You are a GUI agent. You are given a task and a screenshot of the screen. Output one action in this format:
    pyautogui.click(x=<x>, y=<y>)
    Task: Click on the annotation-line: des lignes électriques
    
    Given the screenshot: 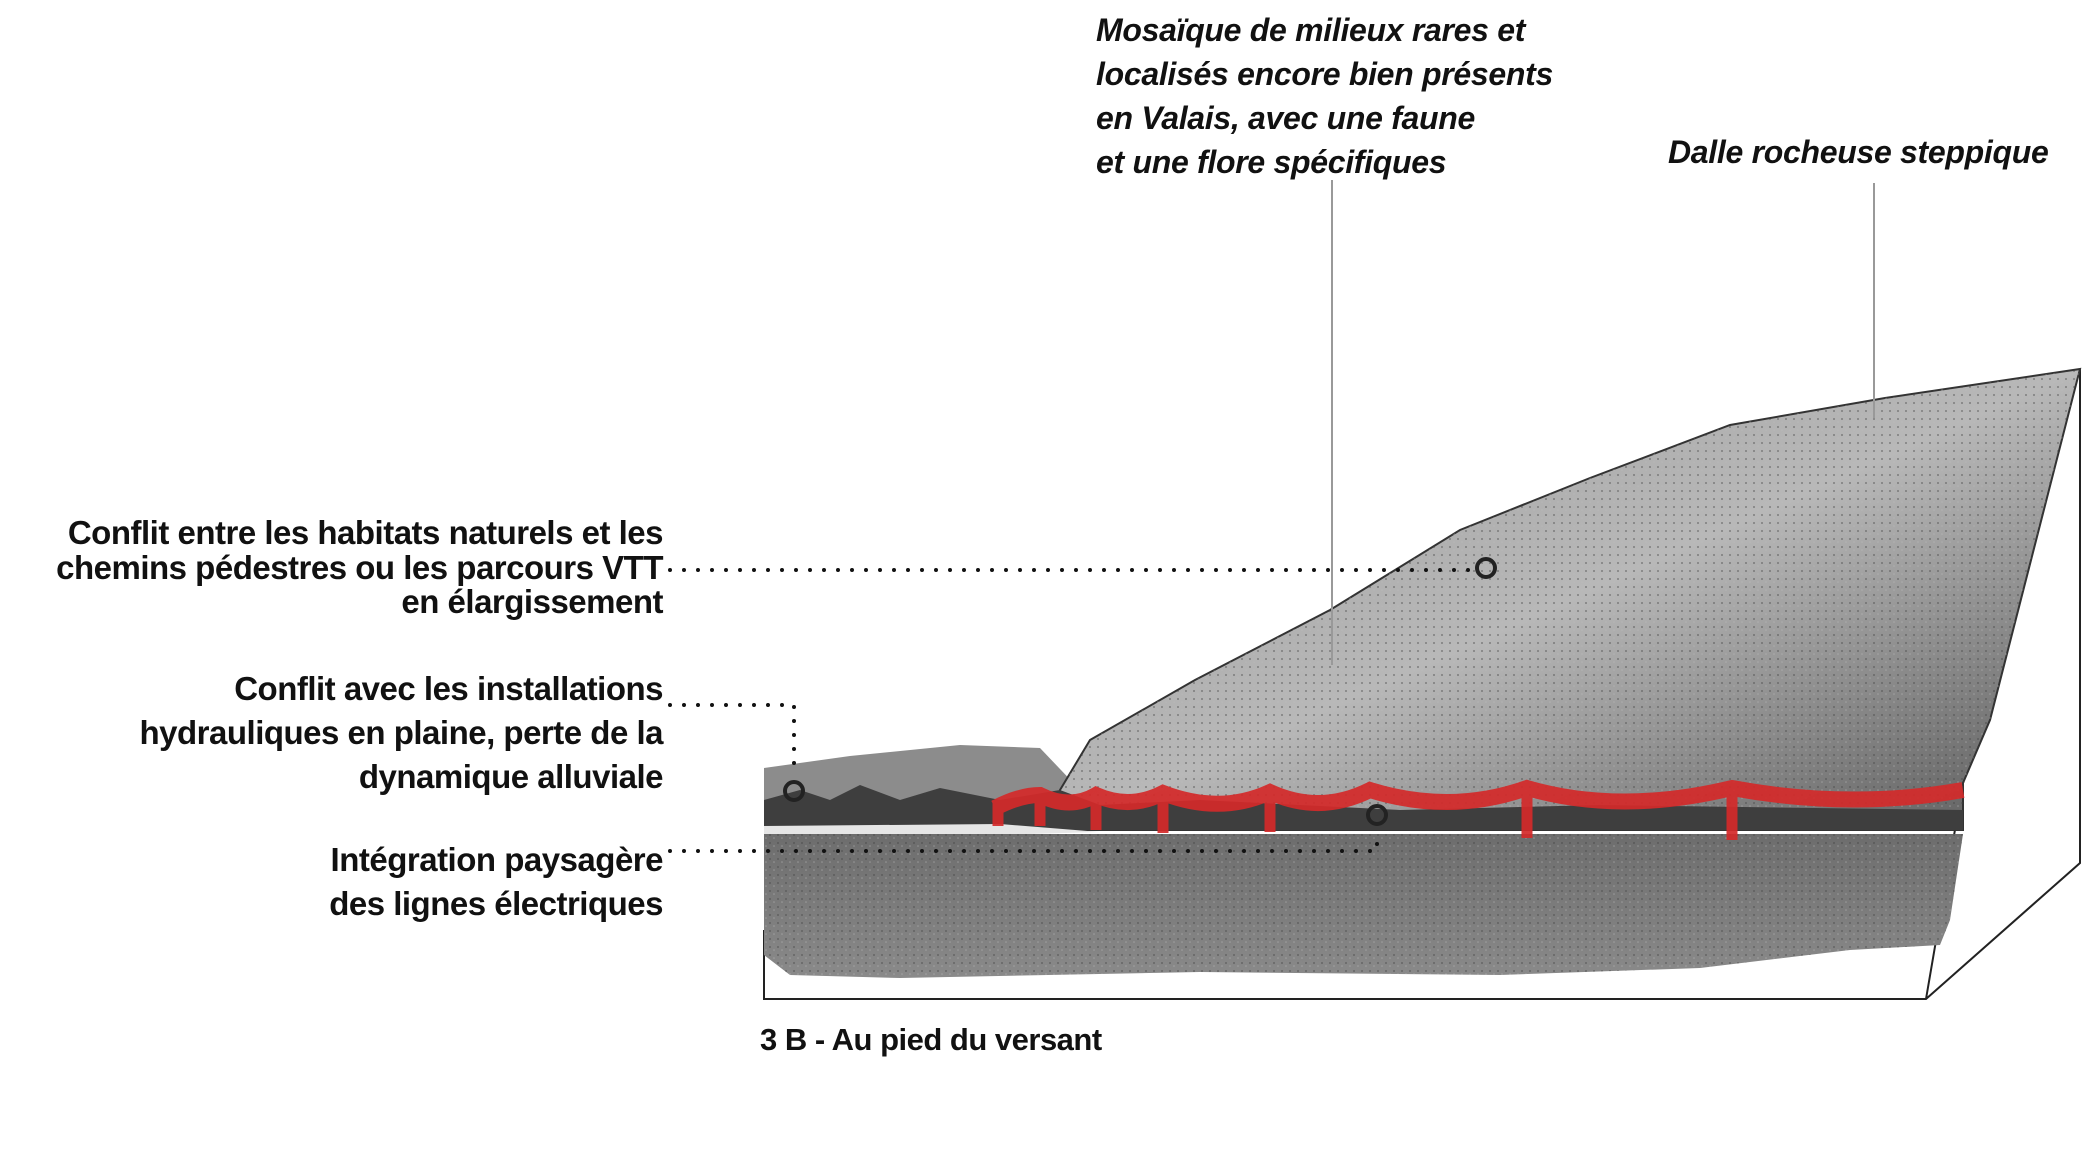 What is the action you would take?
    pyautogui.click(x=496, y=903)
    